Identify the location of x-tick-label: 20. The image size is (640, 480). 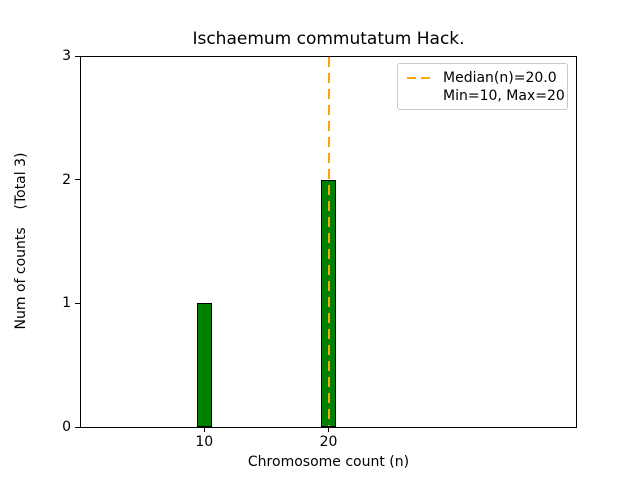
(328, 442).